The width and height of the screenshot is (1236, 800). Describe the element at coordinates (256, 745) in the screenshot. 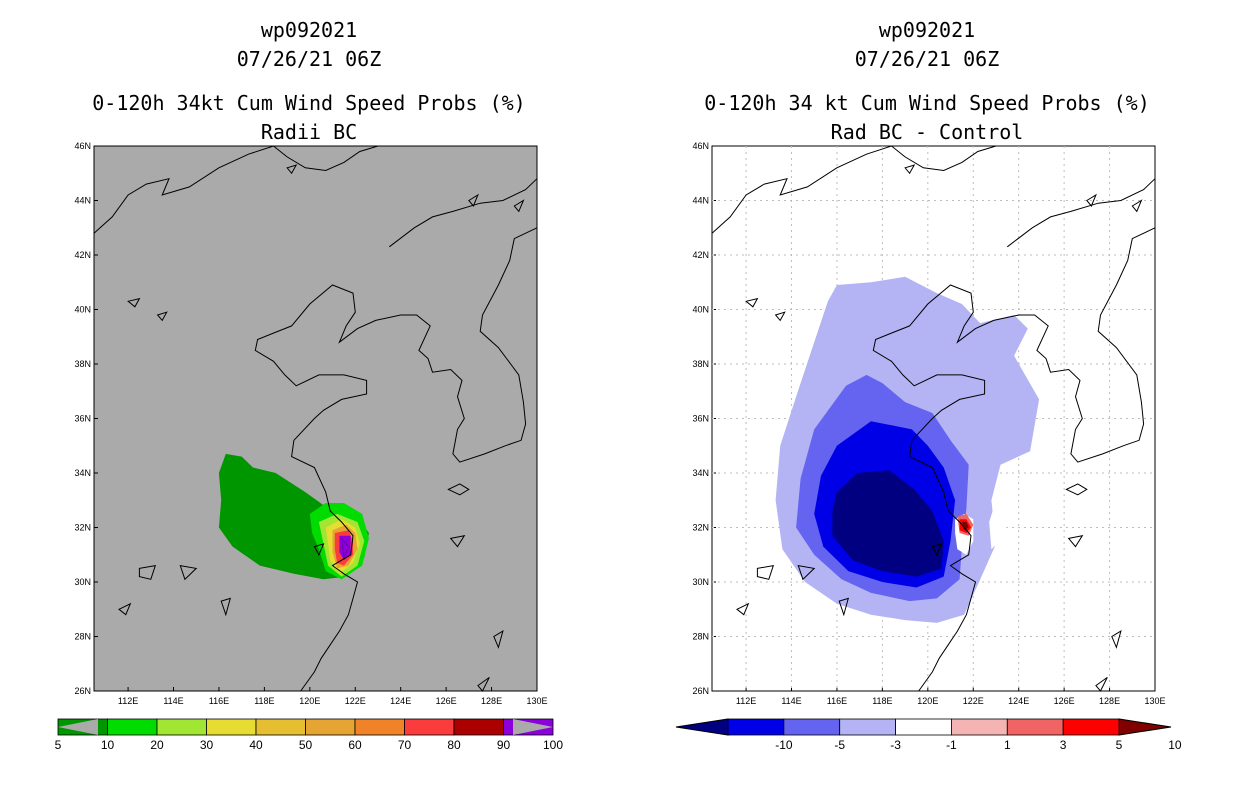

I see `colorbar-label: 40` at that location.